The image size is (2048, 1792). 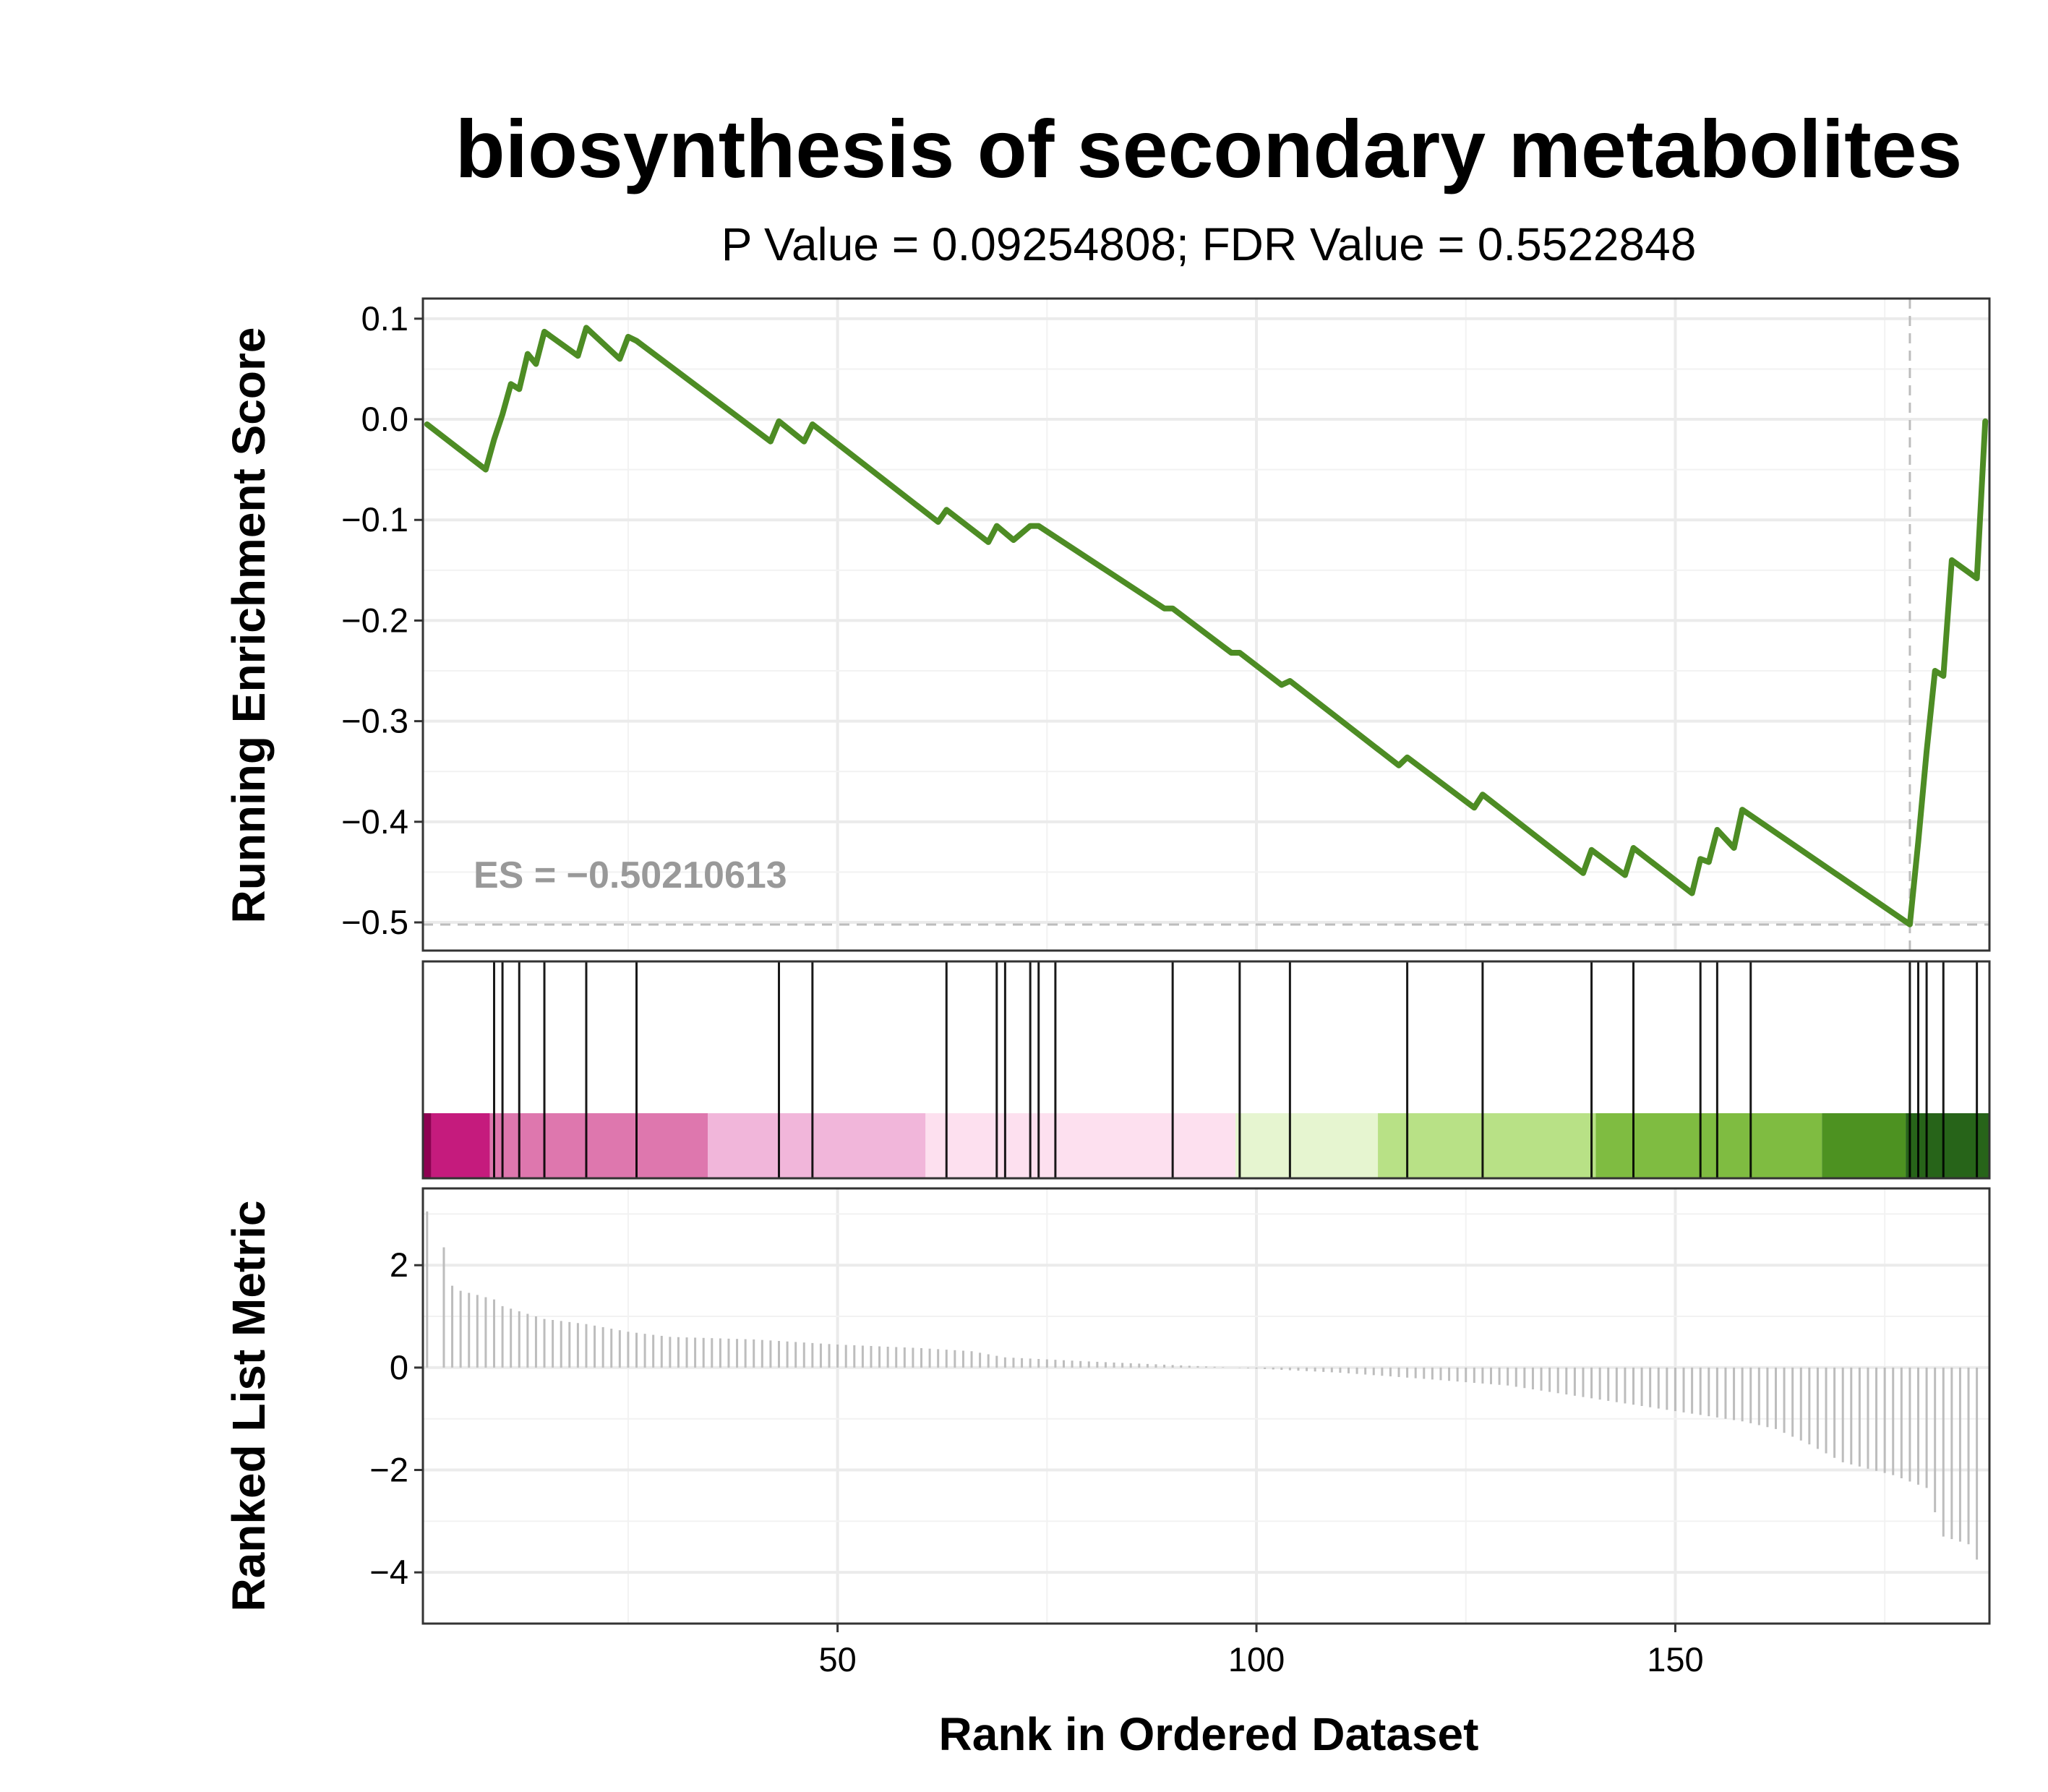 I want to click on ranked-metric-bars, so click(x=1202, y=1385).